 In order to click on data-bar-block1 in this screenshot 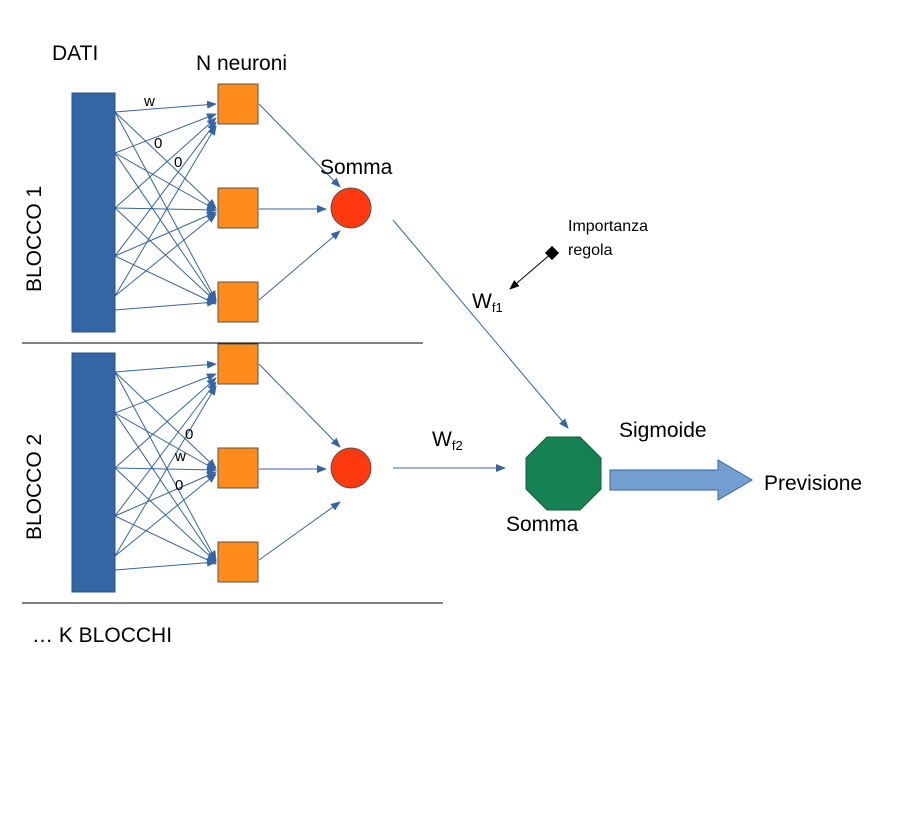, I will do `click(93, 212)`.